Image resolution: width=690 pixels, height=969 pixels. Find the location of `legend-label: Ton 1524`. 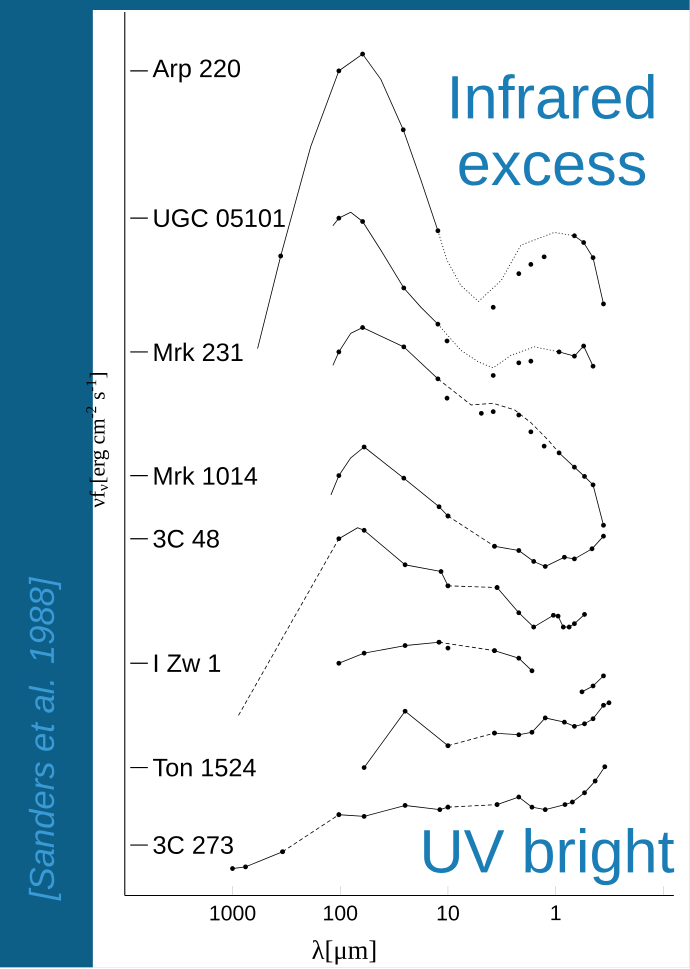

legend-label: Ton 1524 is located at coordinates (204, 767).